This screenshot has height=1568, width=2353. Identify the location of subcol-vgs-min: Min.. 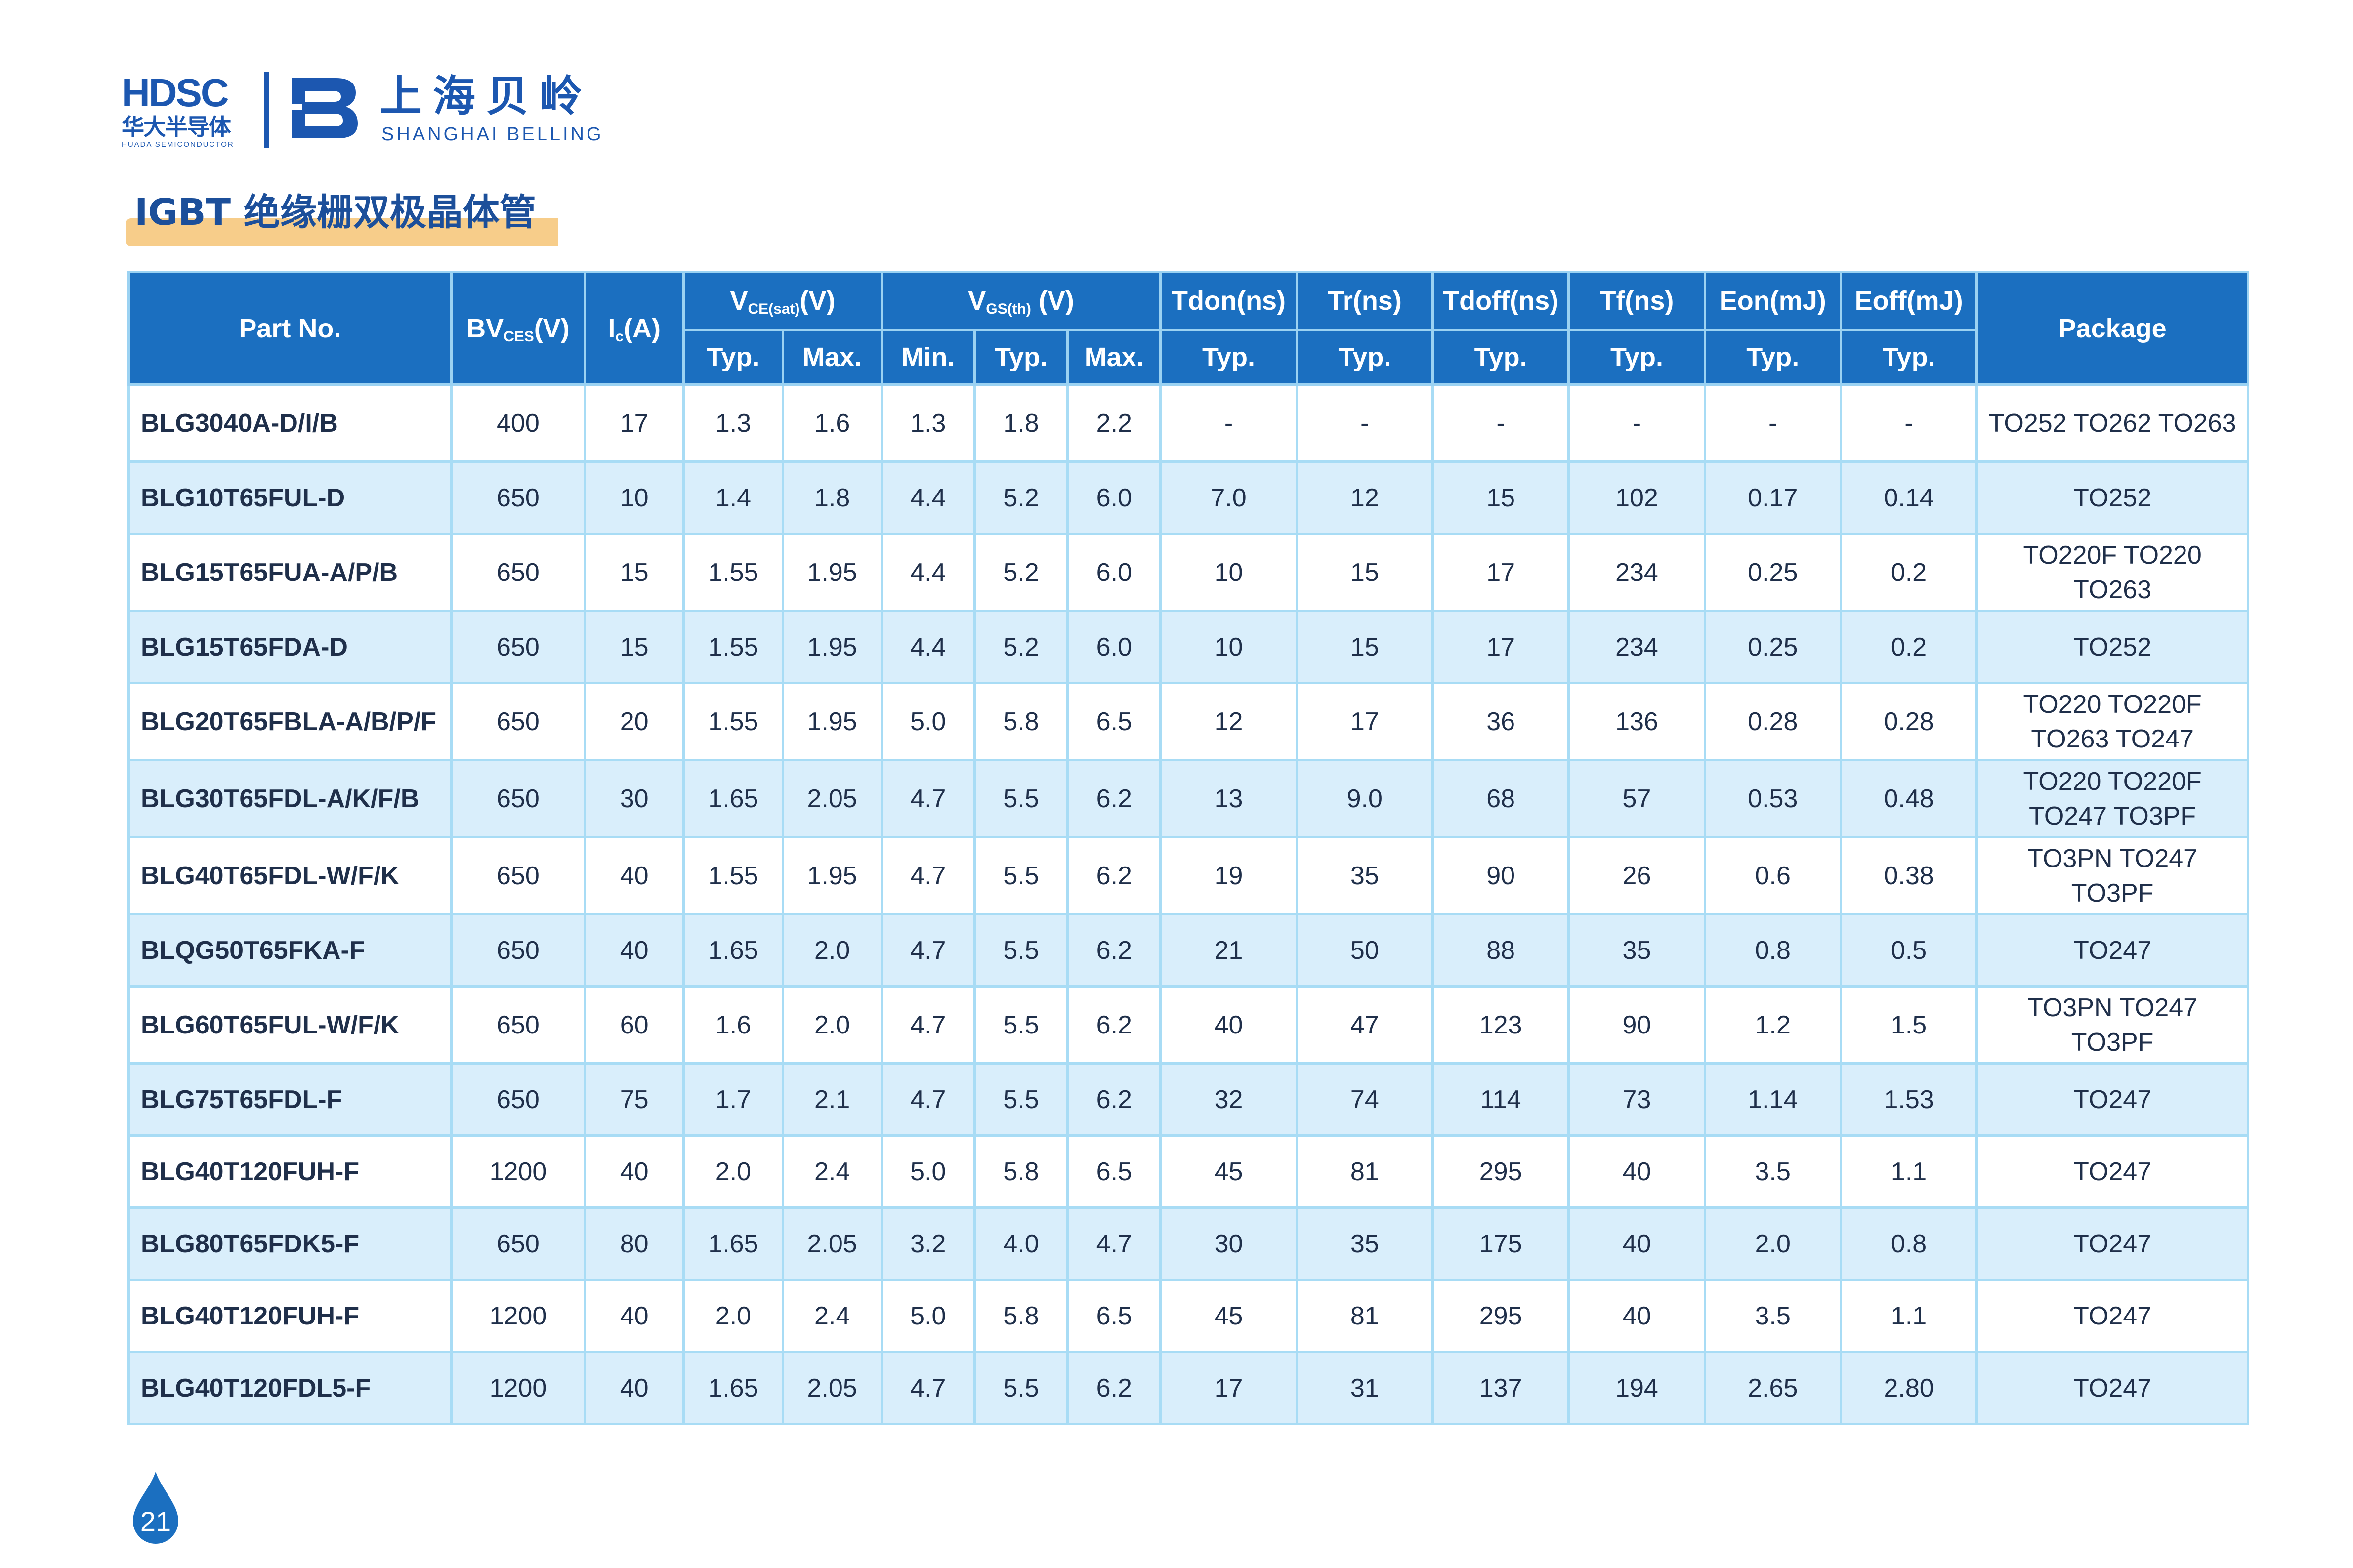
(928, 357).